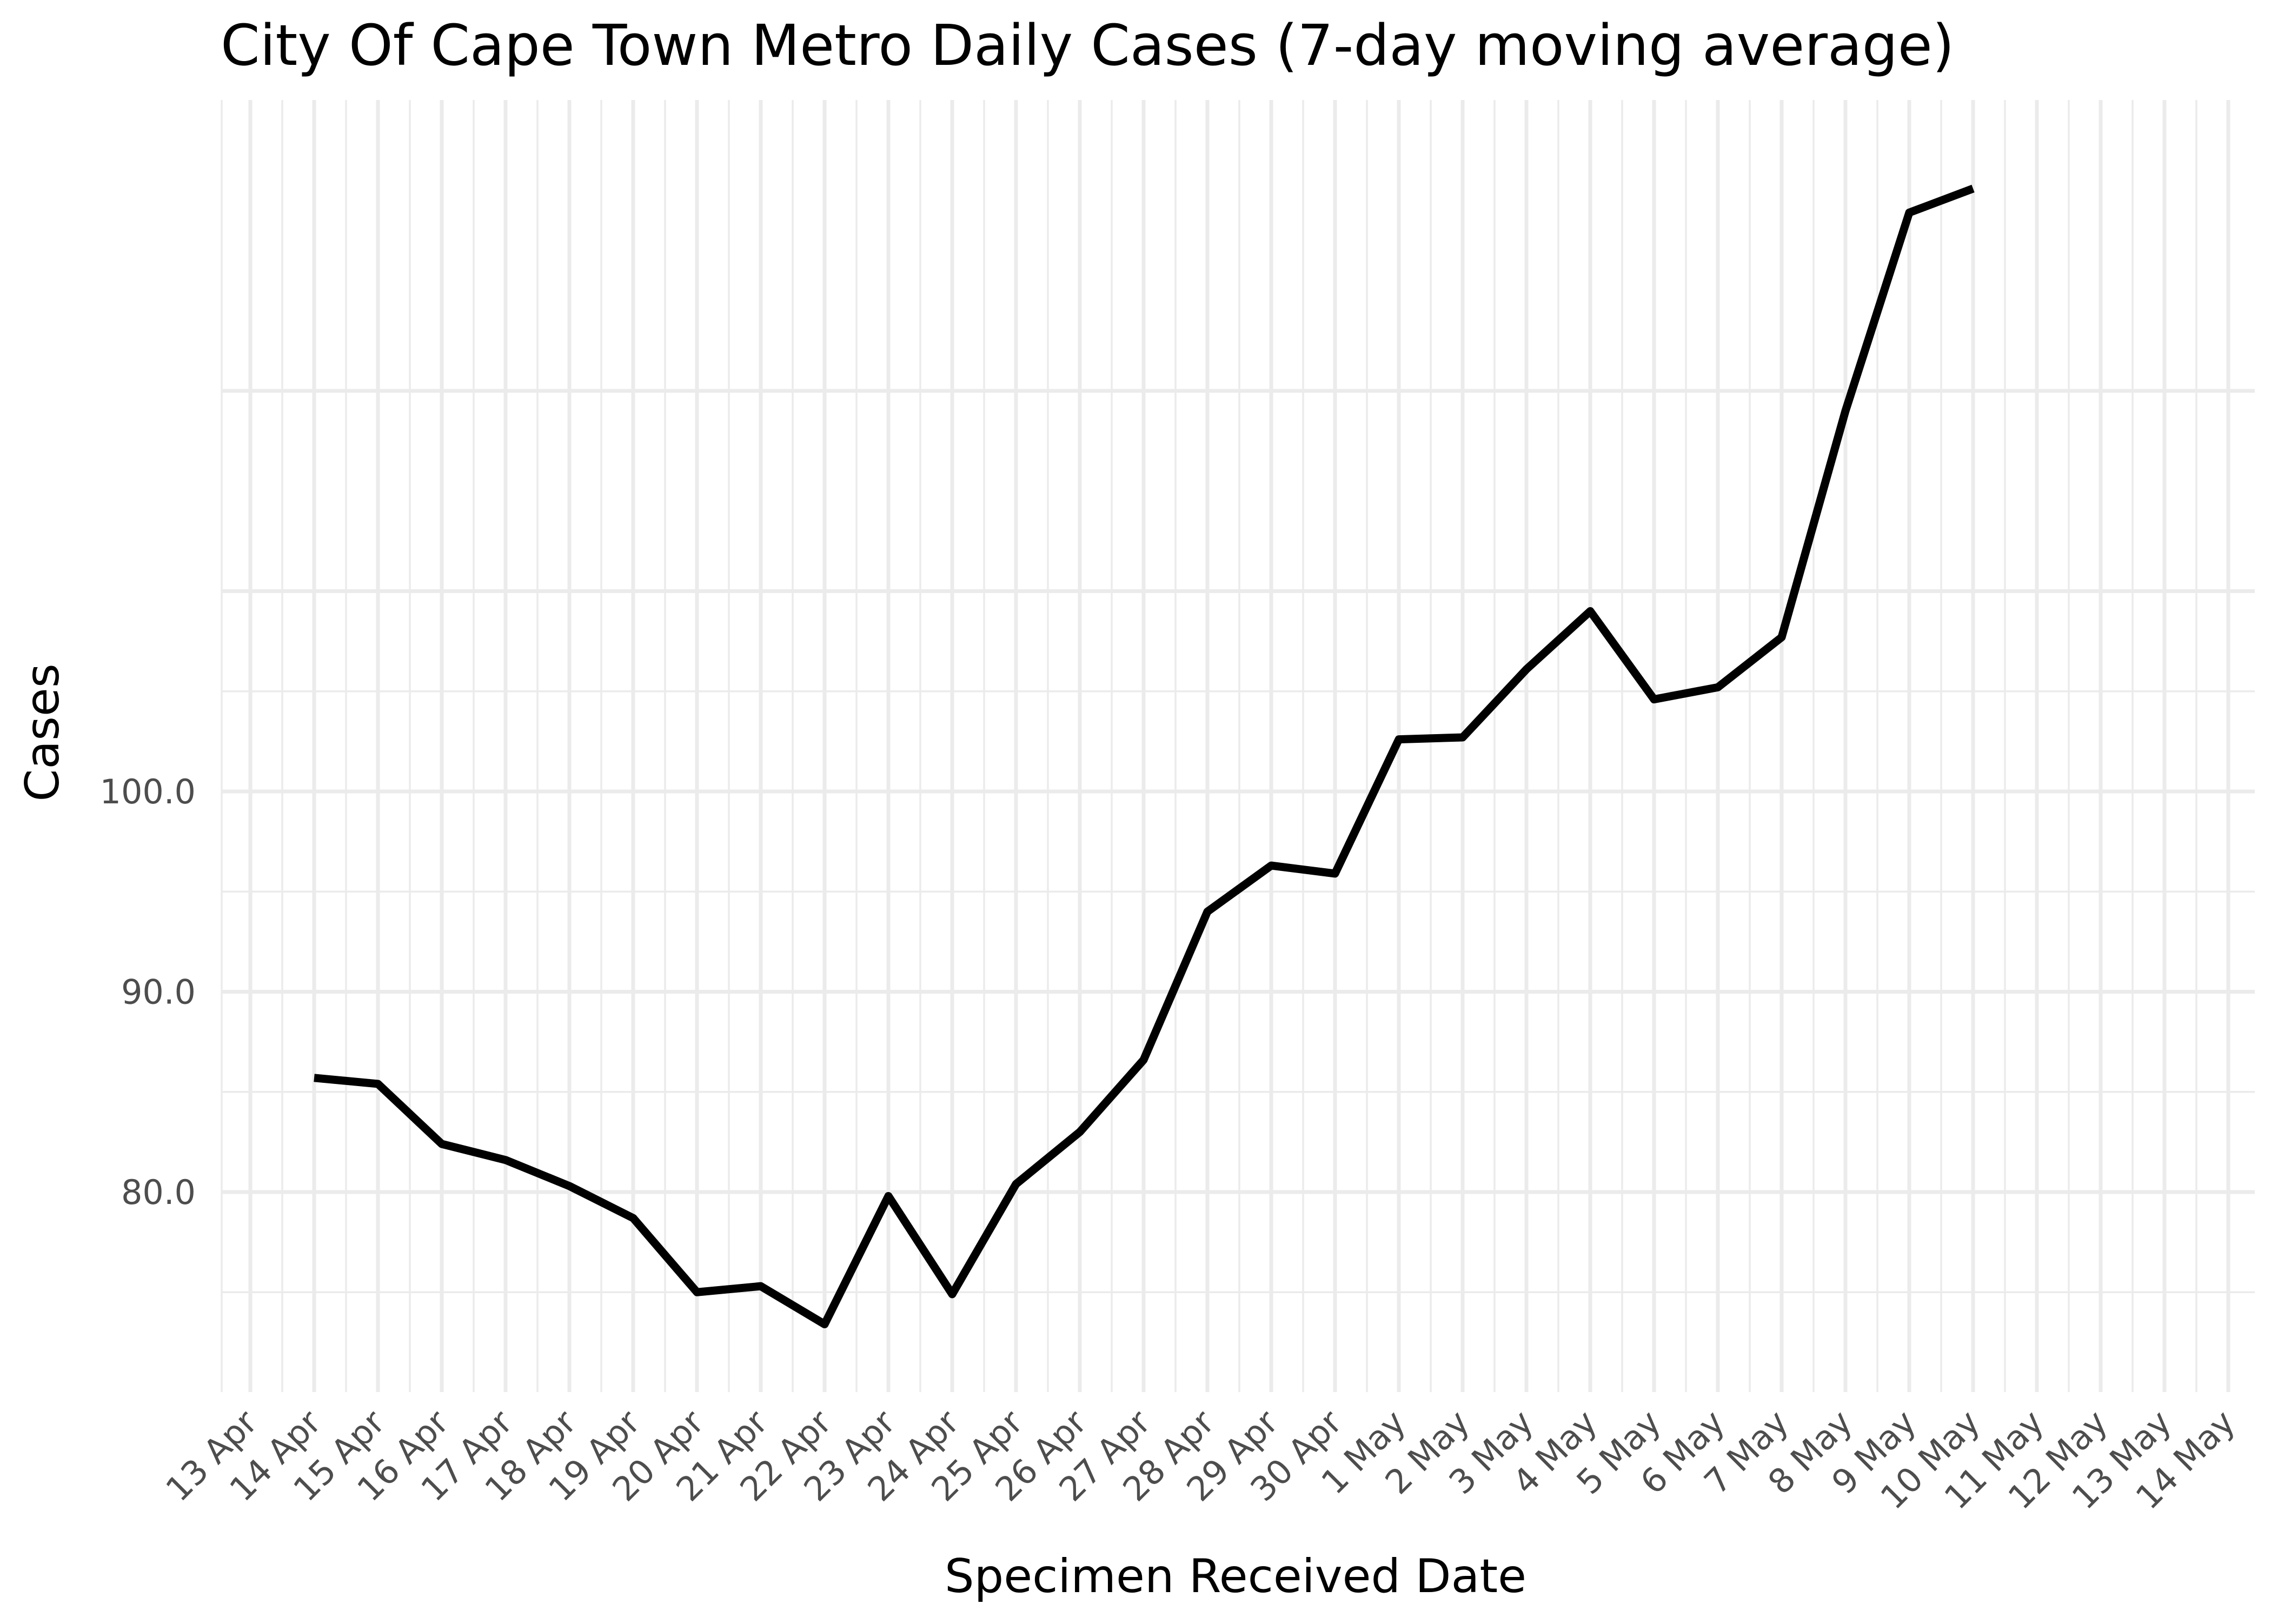  What do you see at coordinates (1235, 1576) in the screenshot?
I see `x-axis-title: Specimen Received Date` at bounding box center [1235, 1576].